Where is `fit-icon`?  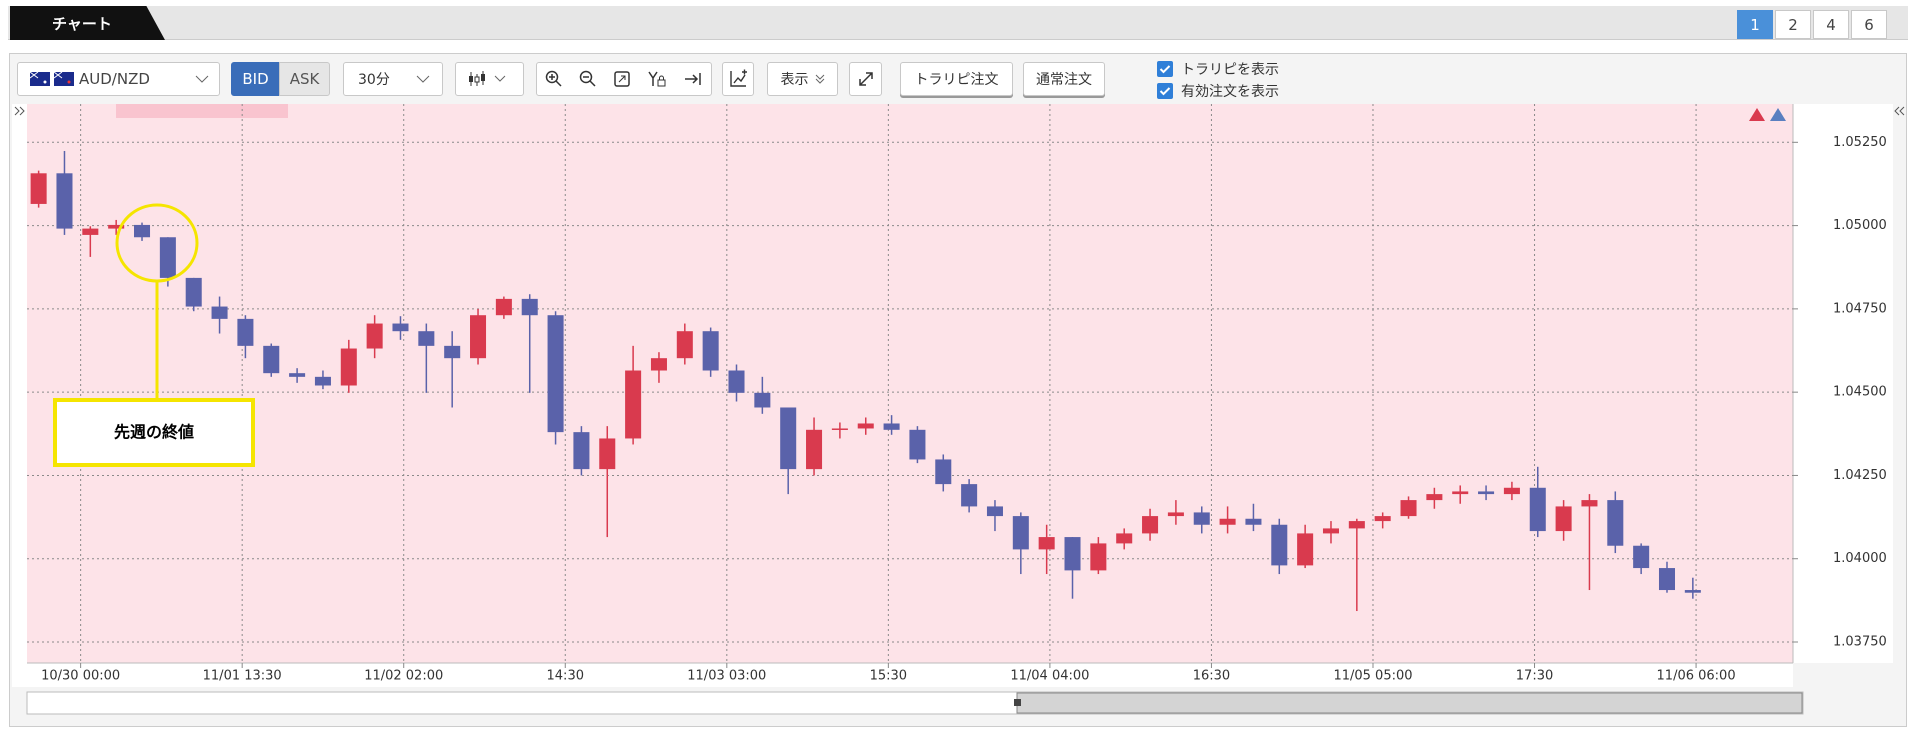 fit-icon is located at coordinates (622, 79).